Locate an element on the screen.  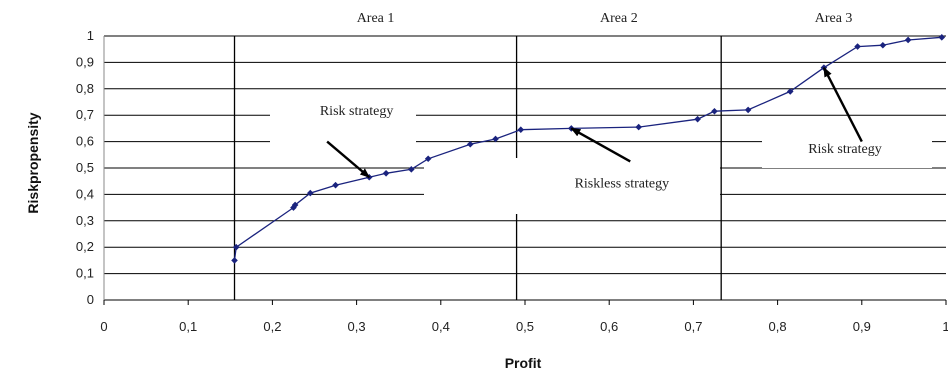
y-tick-label: 0 is located at coordinates (90, 299).